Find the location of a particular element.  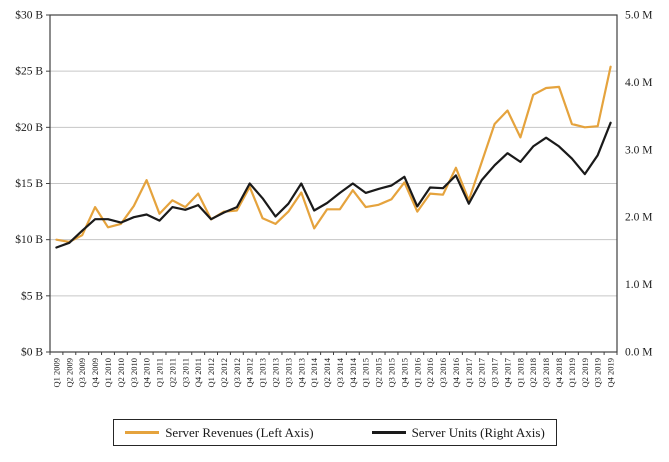

right-axis-label: 3.0 M is located at coordinates (638, 150).